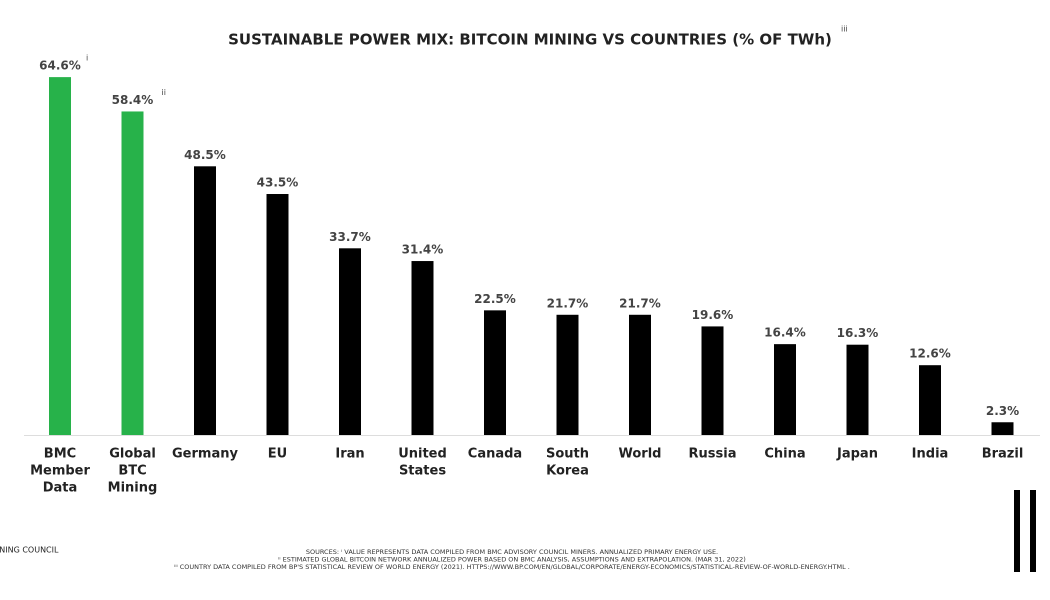 The height and width of the screenshot is (600, 1050). I want to click on x-tick-label: BTC, so click(132, 471).